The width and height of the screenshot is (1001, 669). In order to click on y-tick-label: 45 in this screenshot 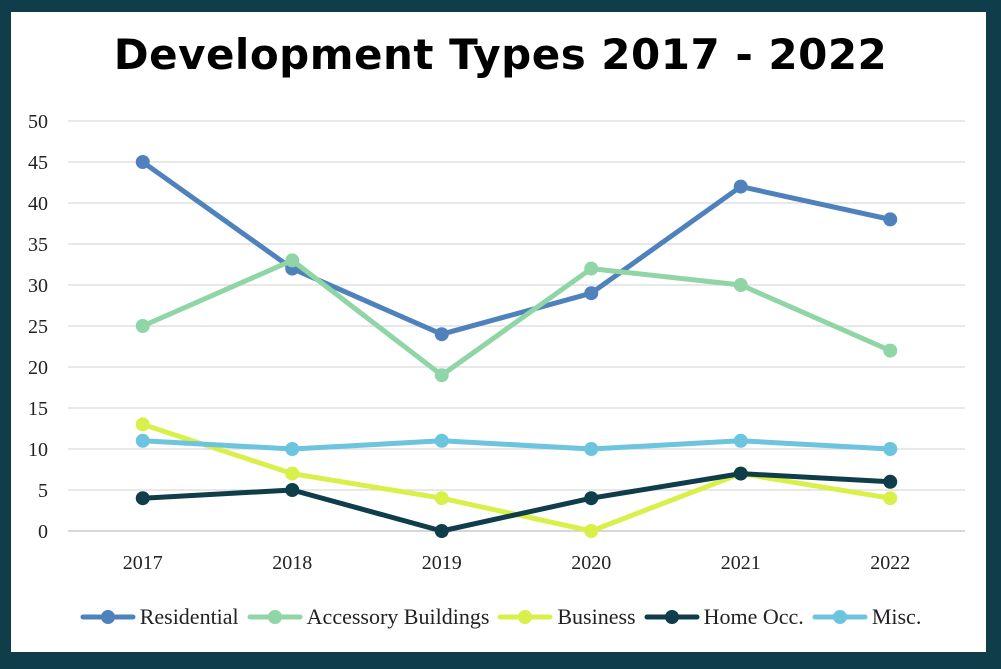, I will do `click(38, 163)`.